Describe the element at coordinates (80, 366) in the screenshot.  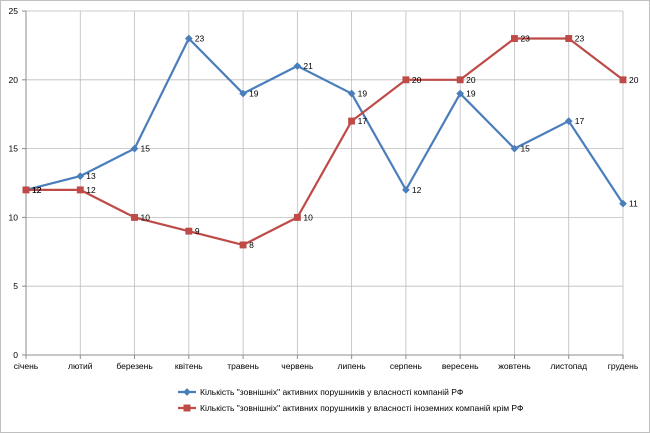
I see `x-tick-label: лютий` at that location.